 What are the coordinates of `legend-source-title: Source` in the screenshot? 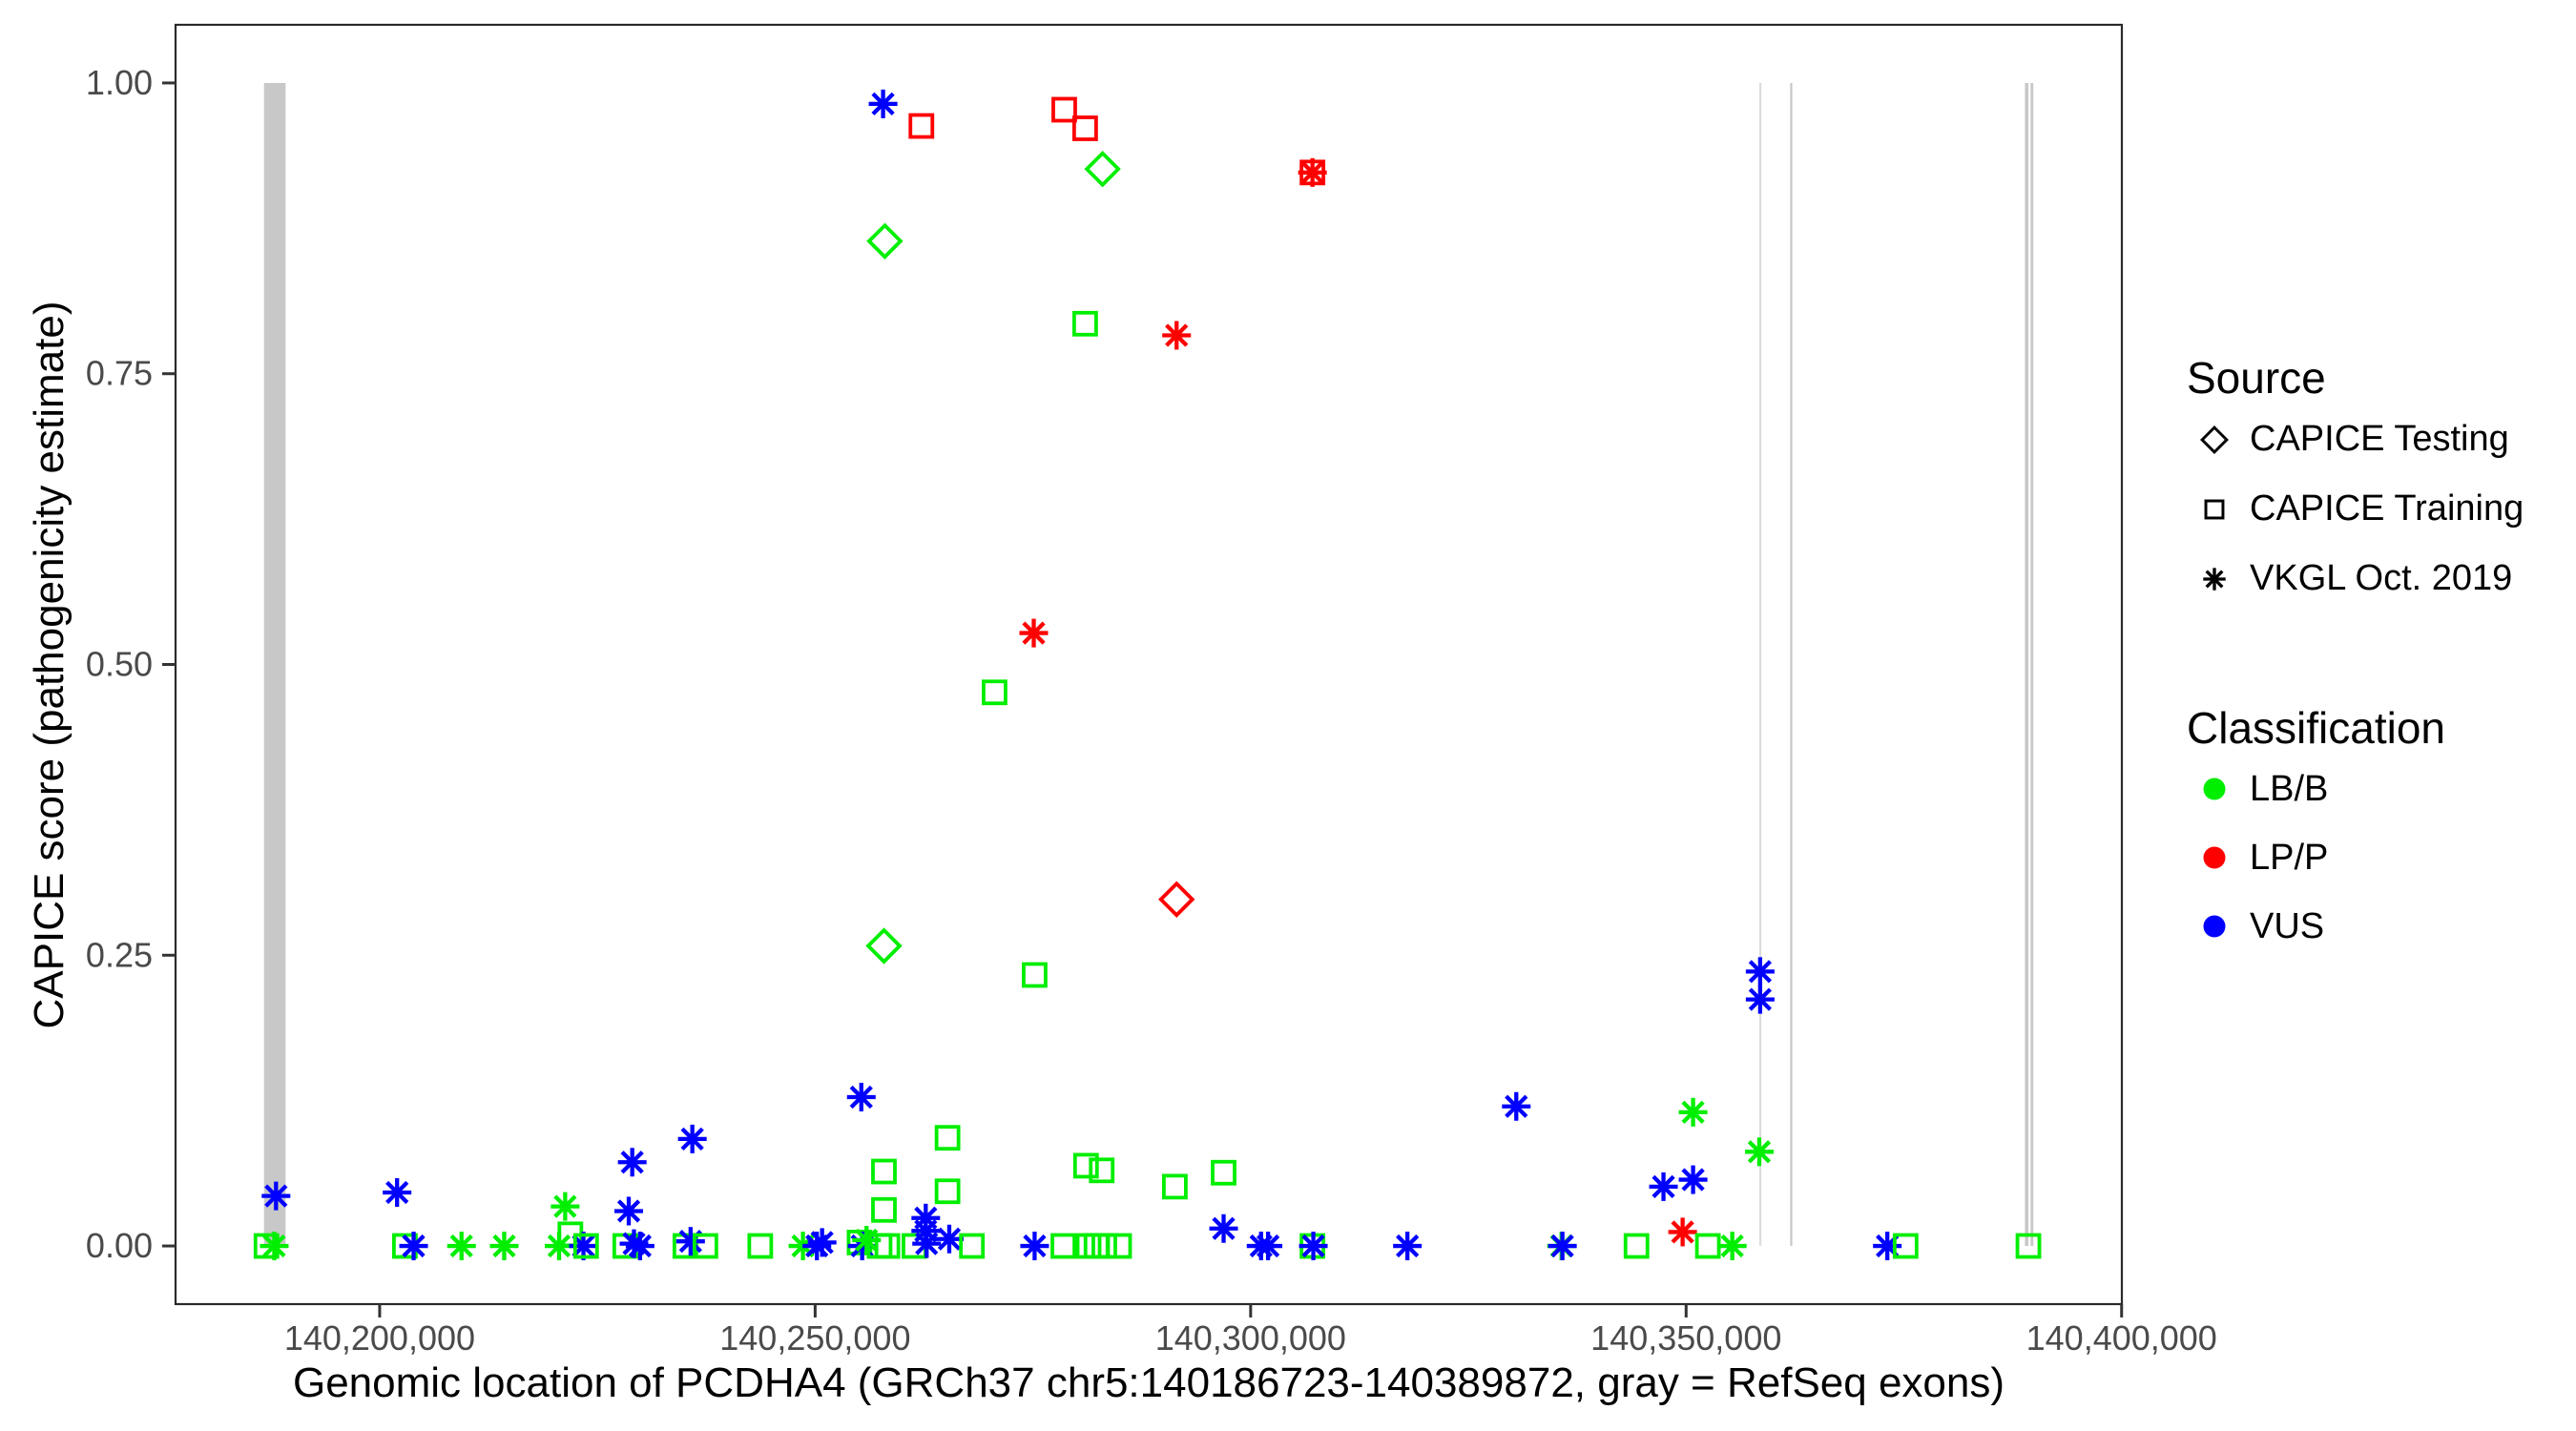 It's located at (2256, 378).